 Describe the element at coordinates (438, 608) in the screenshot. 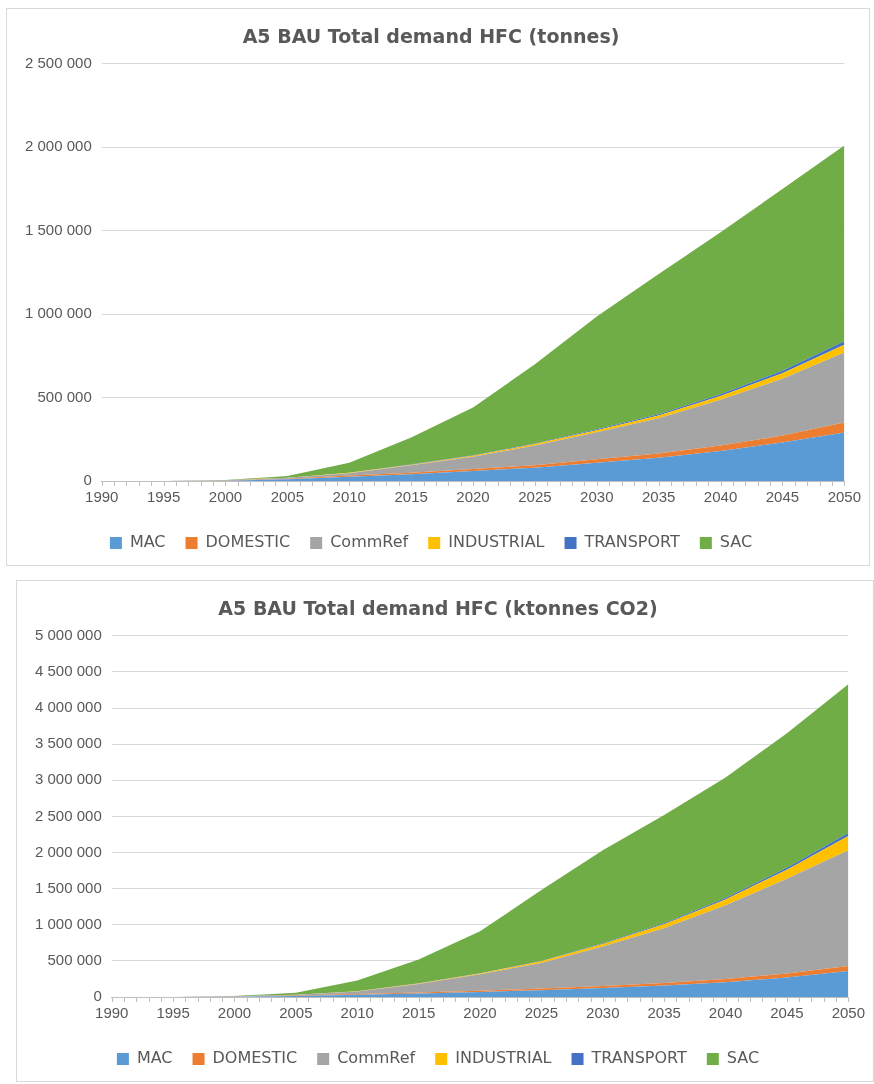

I see `chart-title: A5 BAU Total demand HFC (ktonnes CO2)` at that location.